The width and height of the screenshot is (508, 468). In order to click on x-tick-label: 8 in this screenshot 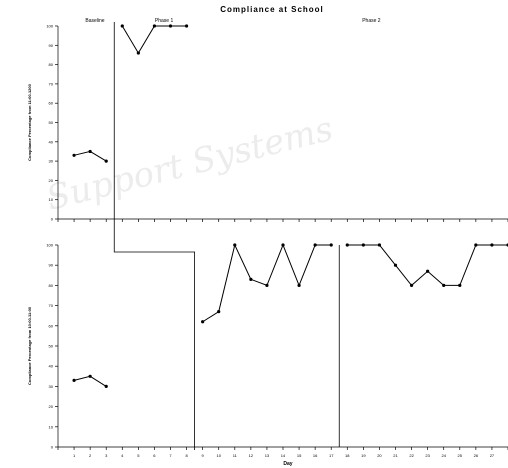, I will do `click(186, 455)`.